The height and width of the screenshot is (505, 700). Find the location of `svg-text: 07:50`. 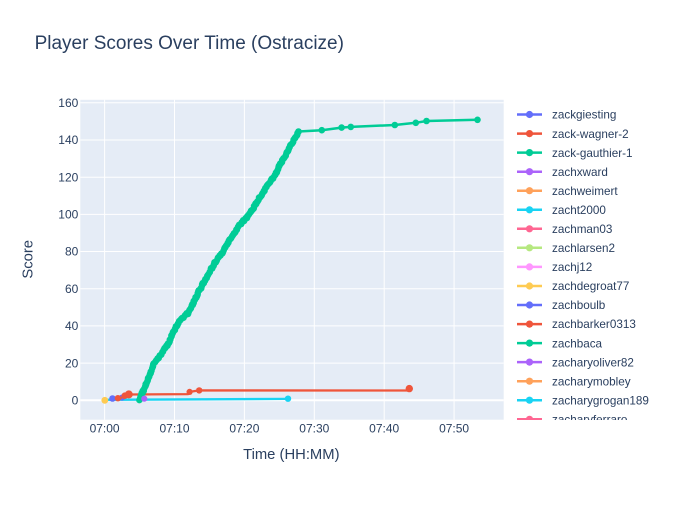

svg-text: 07:50 is located at coordinates (454, 428).